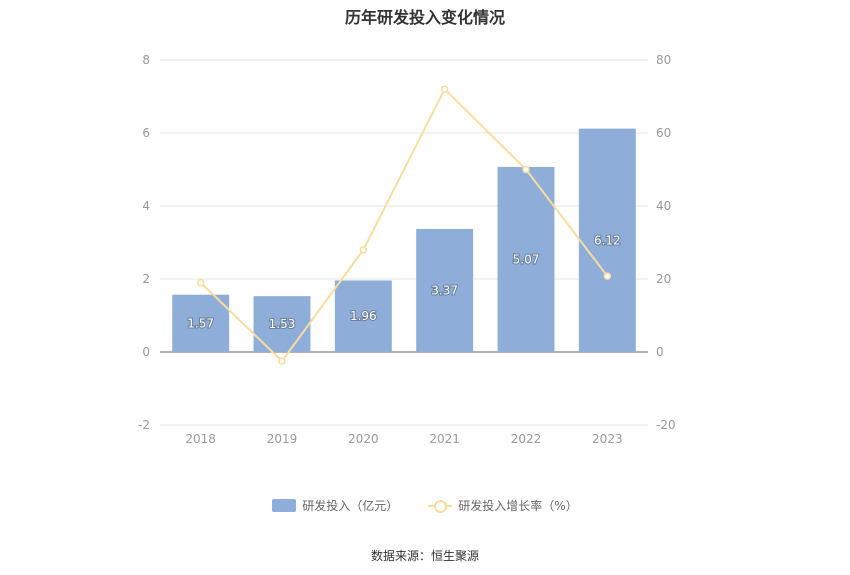  What do you see at coordinates (363, 439) in the screenshot?
I see `x-tick-label: 2020` at bounding box center [363, 439].